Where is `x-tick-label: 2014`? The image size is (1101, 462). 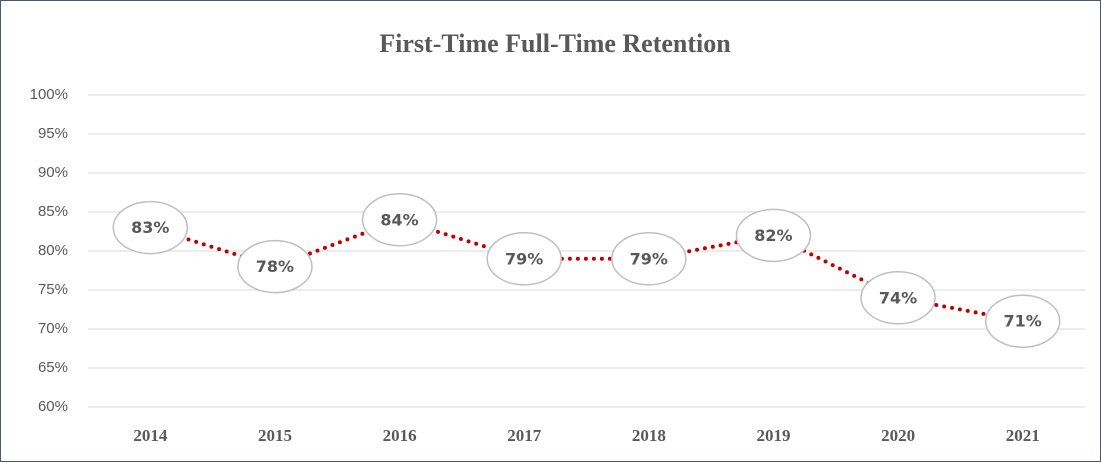 x-tick-label: 2014 is located at coordinates (150, 435).